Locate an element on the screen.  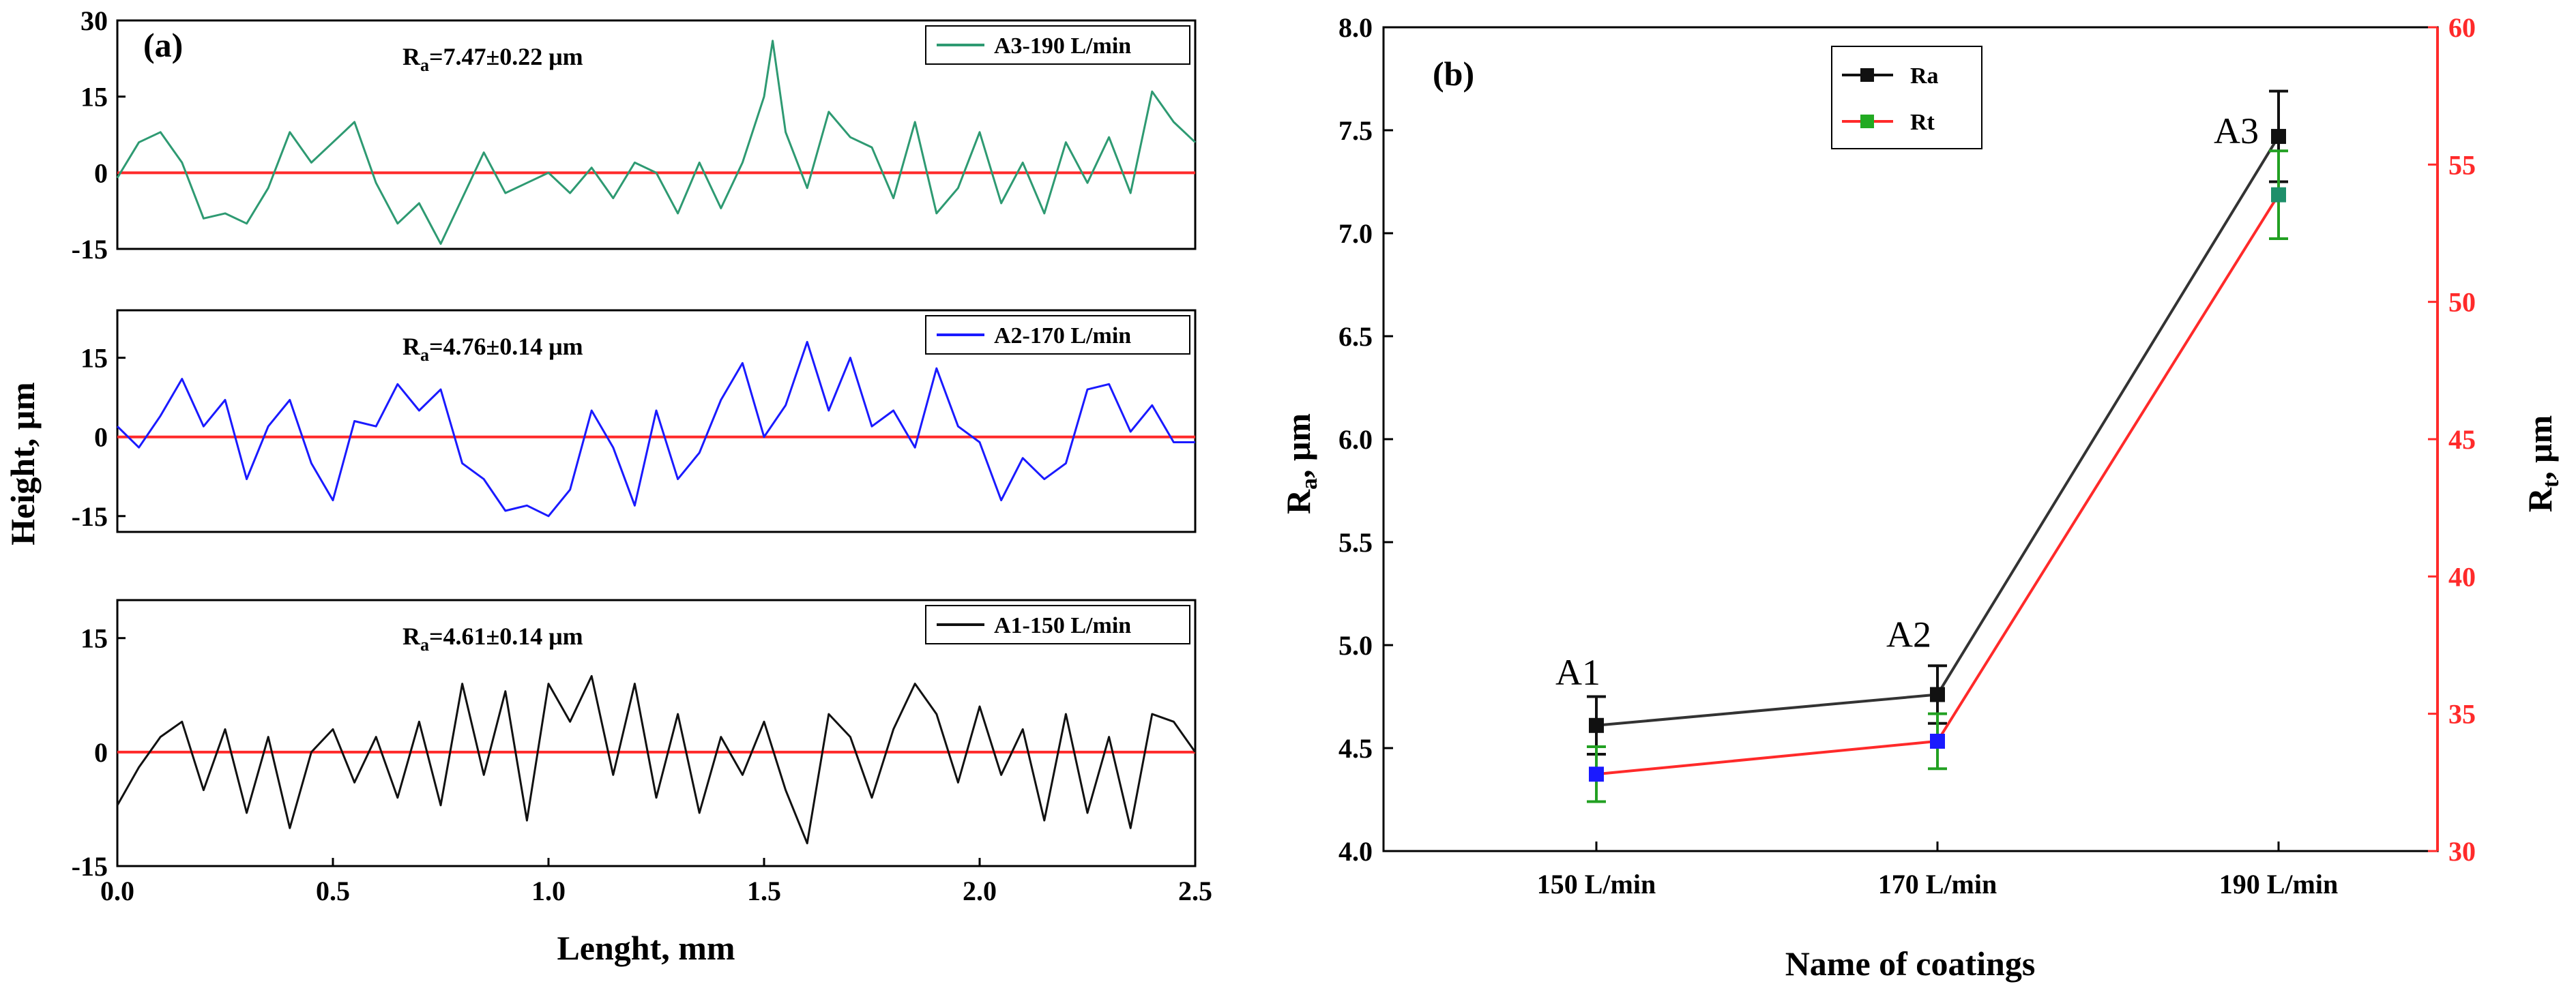
y-tick-label: 6.0 is located at coordinates (1355, 440).